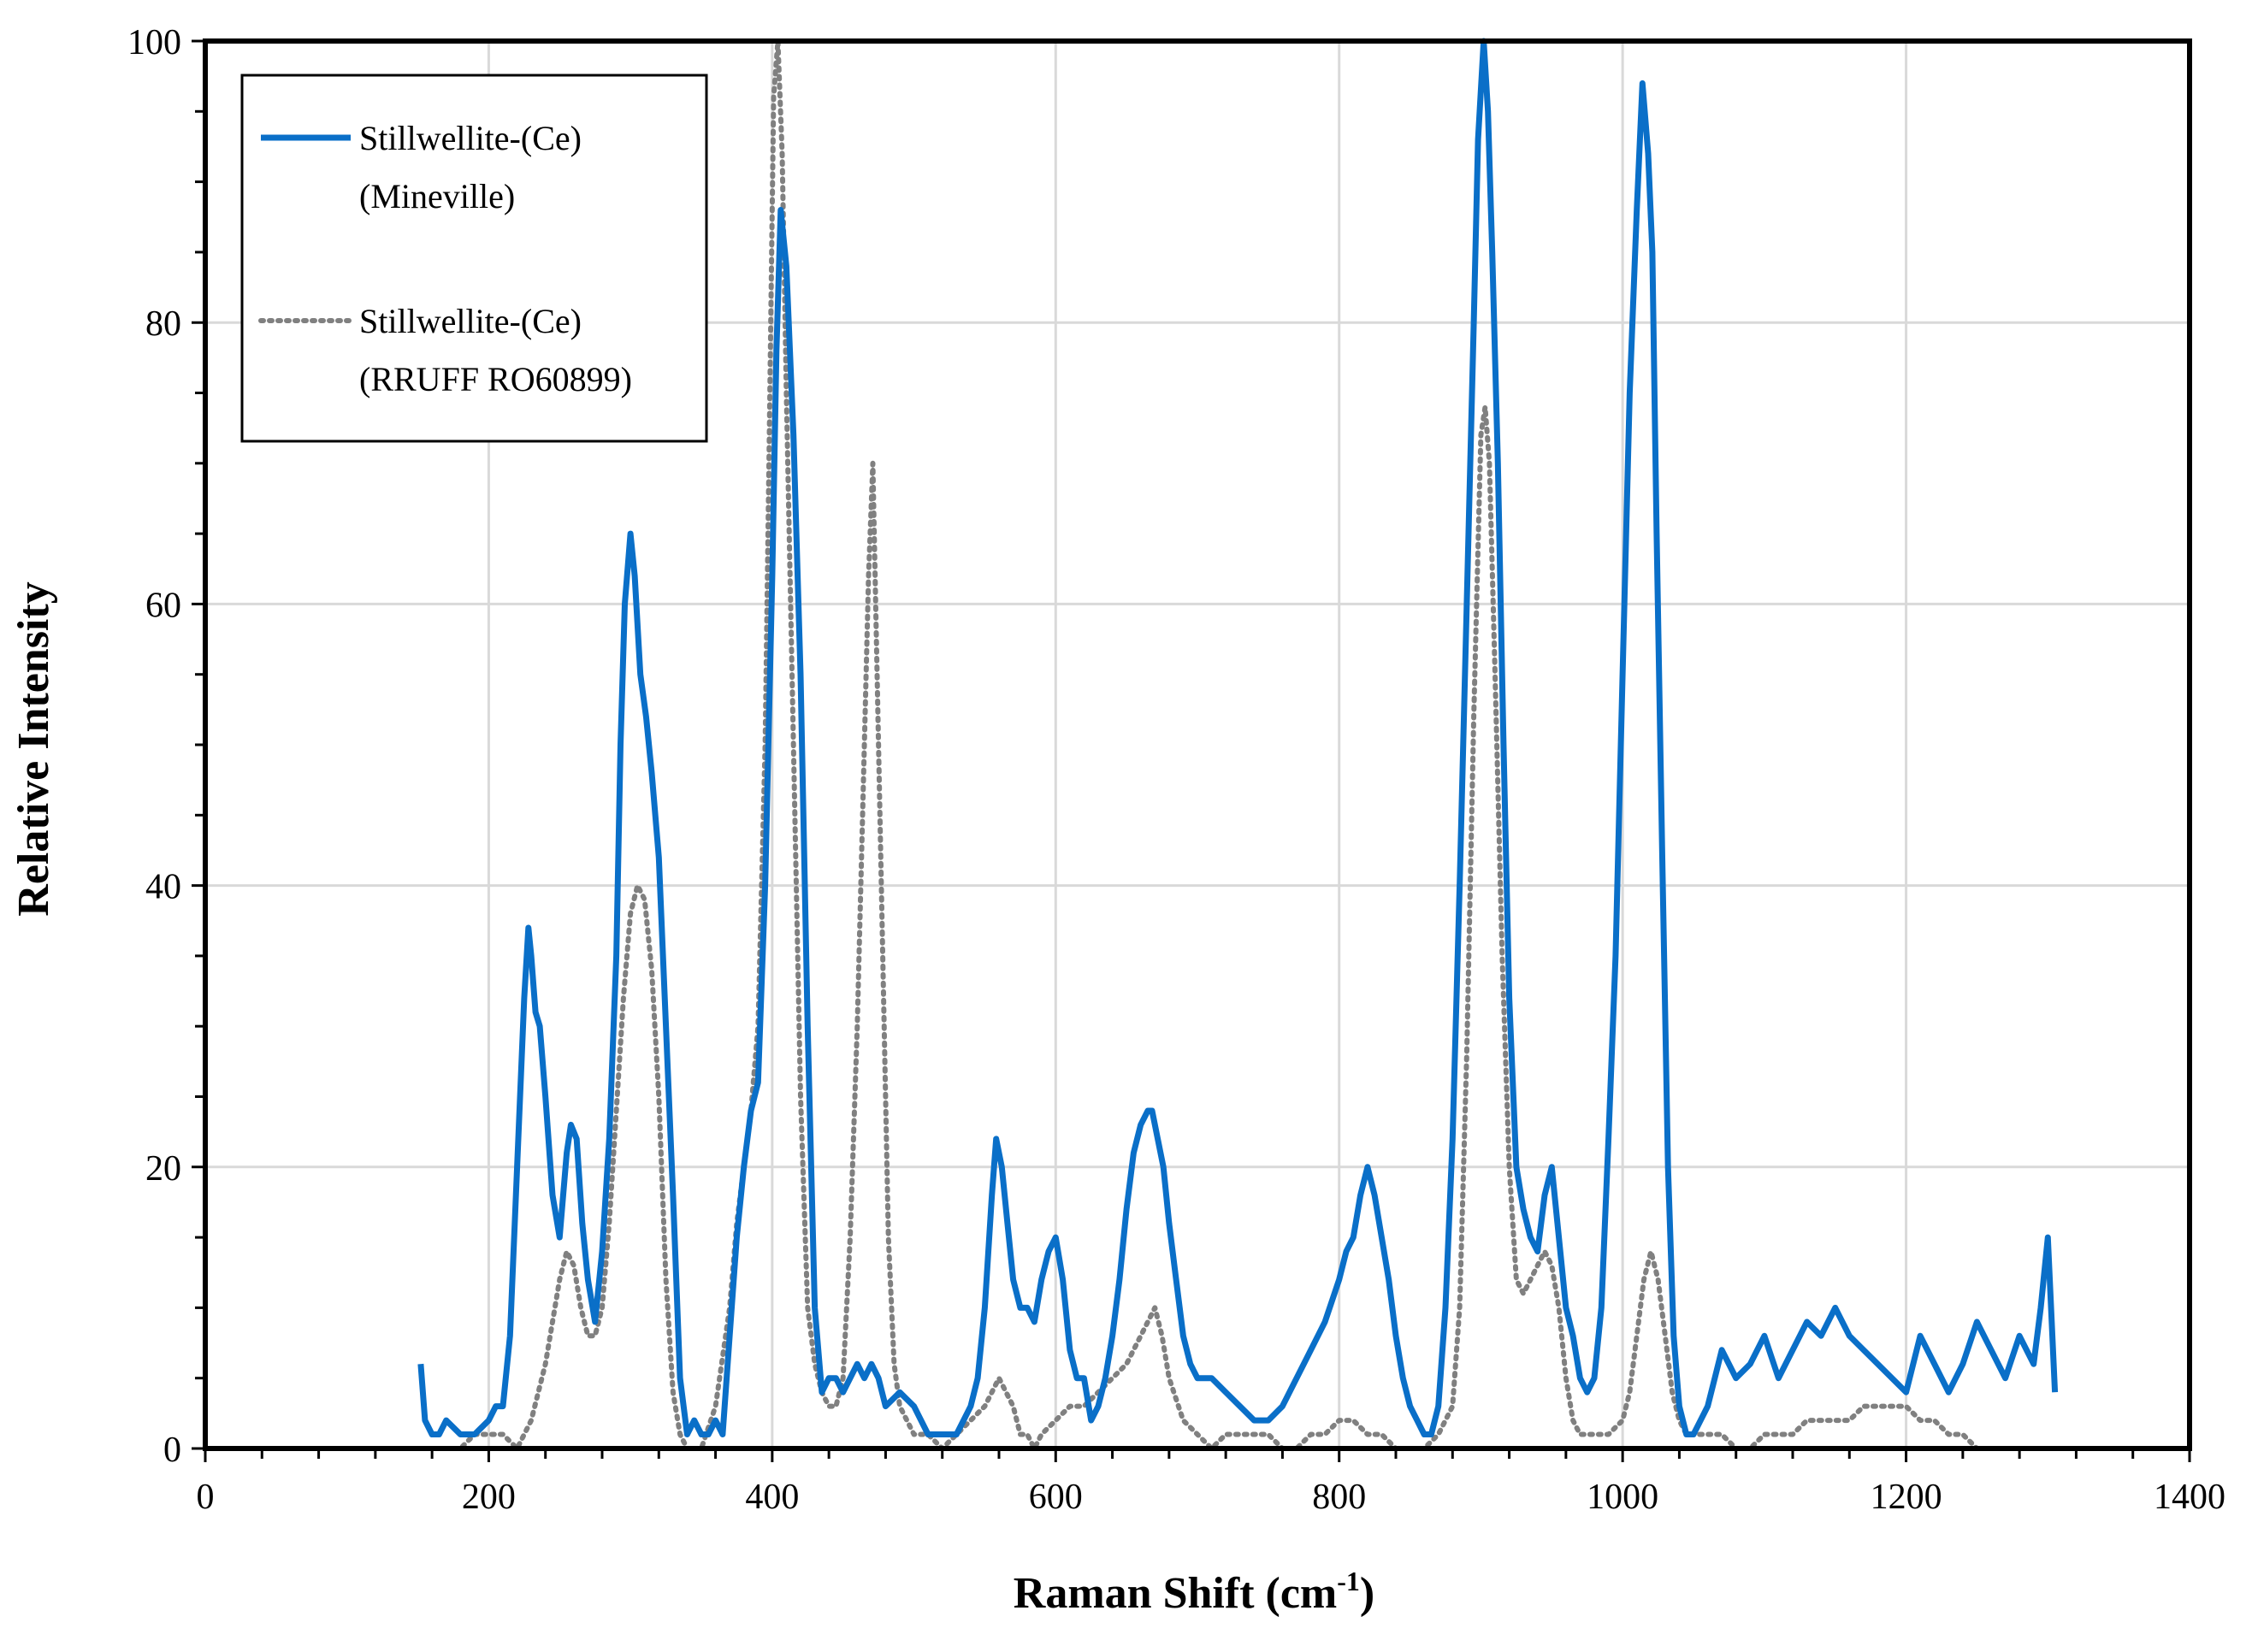  I want to click on x-axis-title: Raman Shift (cm-1), so click(1194, 1592).